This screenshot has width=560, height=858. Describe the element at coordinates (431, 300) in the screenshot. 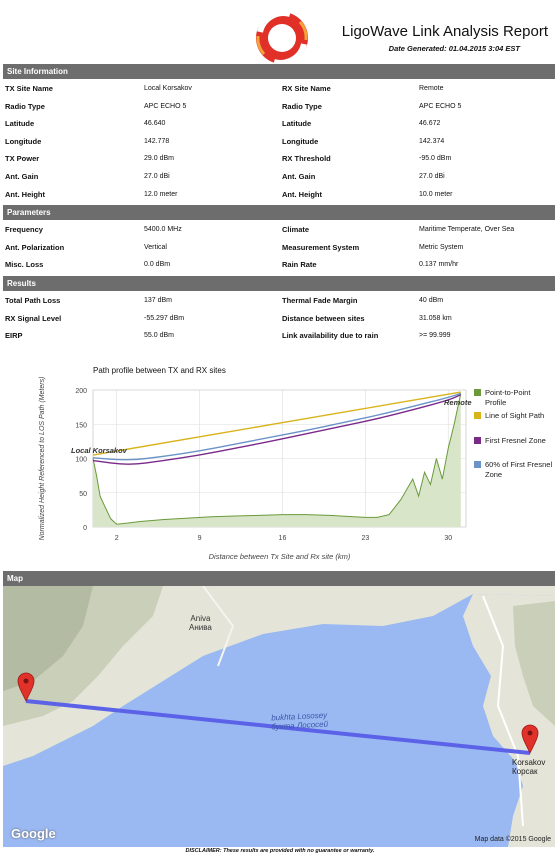

I see `row-value: 40 dBm` at that location.